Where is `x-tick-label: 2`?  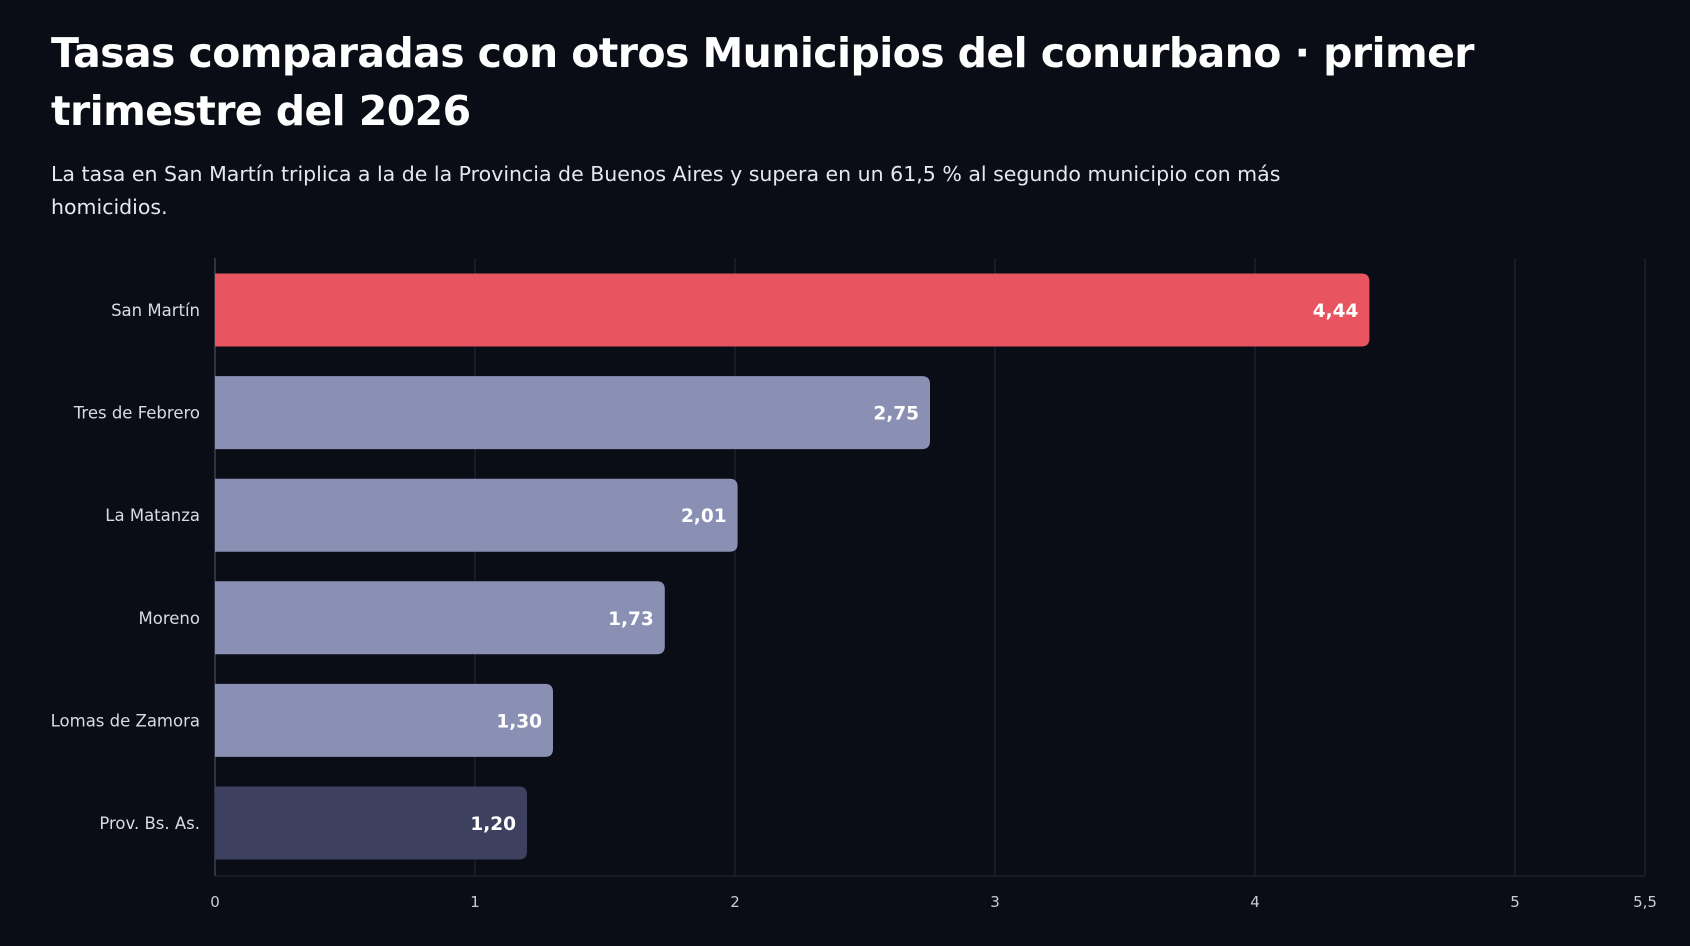
x-tick-label: 2 is located at coordinates (735, 902).